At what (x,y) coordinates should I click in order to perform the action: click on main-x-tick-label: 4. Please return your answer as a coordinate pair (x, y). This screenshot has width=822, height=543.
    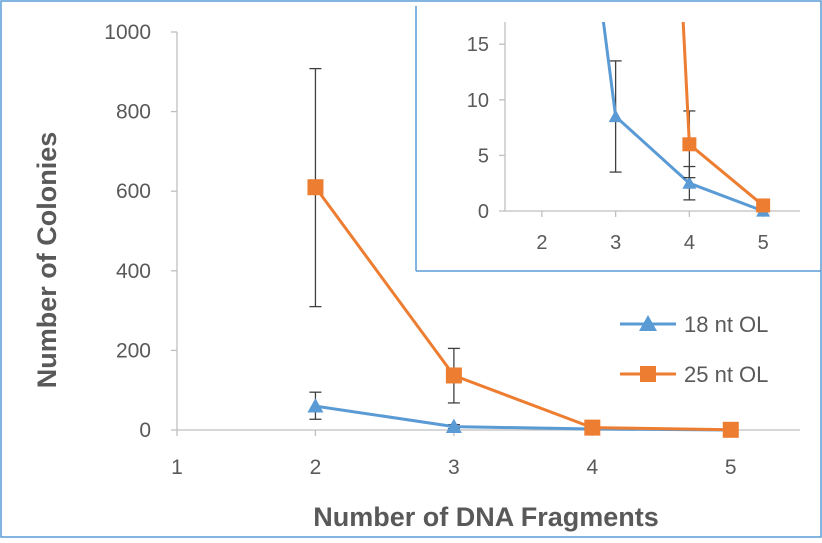
    Looking at the image, I should click on (592, 467).